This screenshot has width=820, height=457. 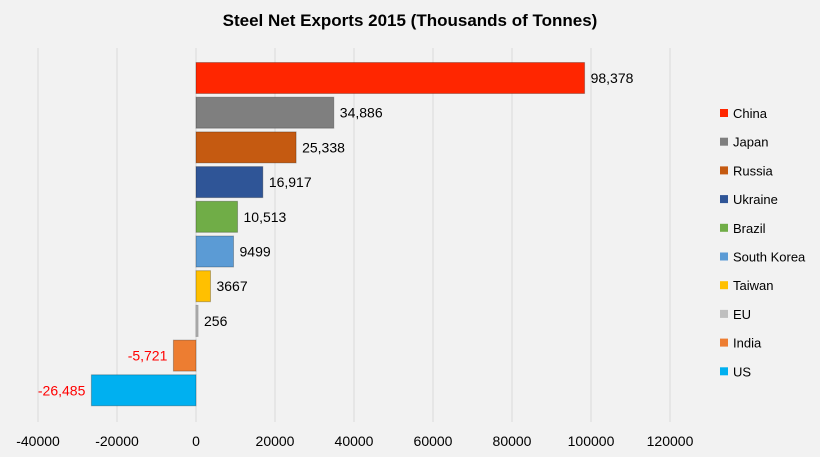 I want to click on data-label: 98,378, so click(x=612, y=78).